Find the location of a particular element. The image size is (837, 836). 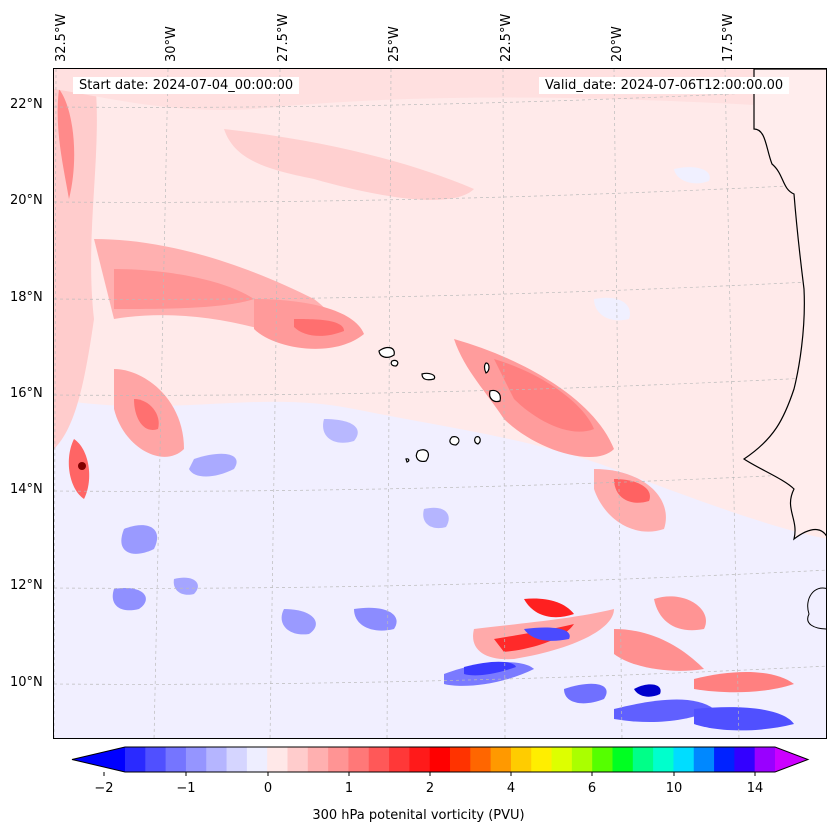

lat-label-10n: 10°N is located at coordinates (26, 682).